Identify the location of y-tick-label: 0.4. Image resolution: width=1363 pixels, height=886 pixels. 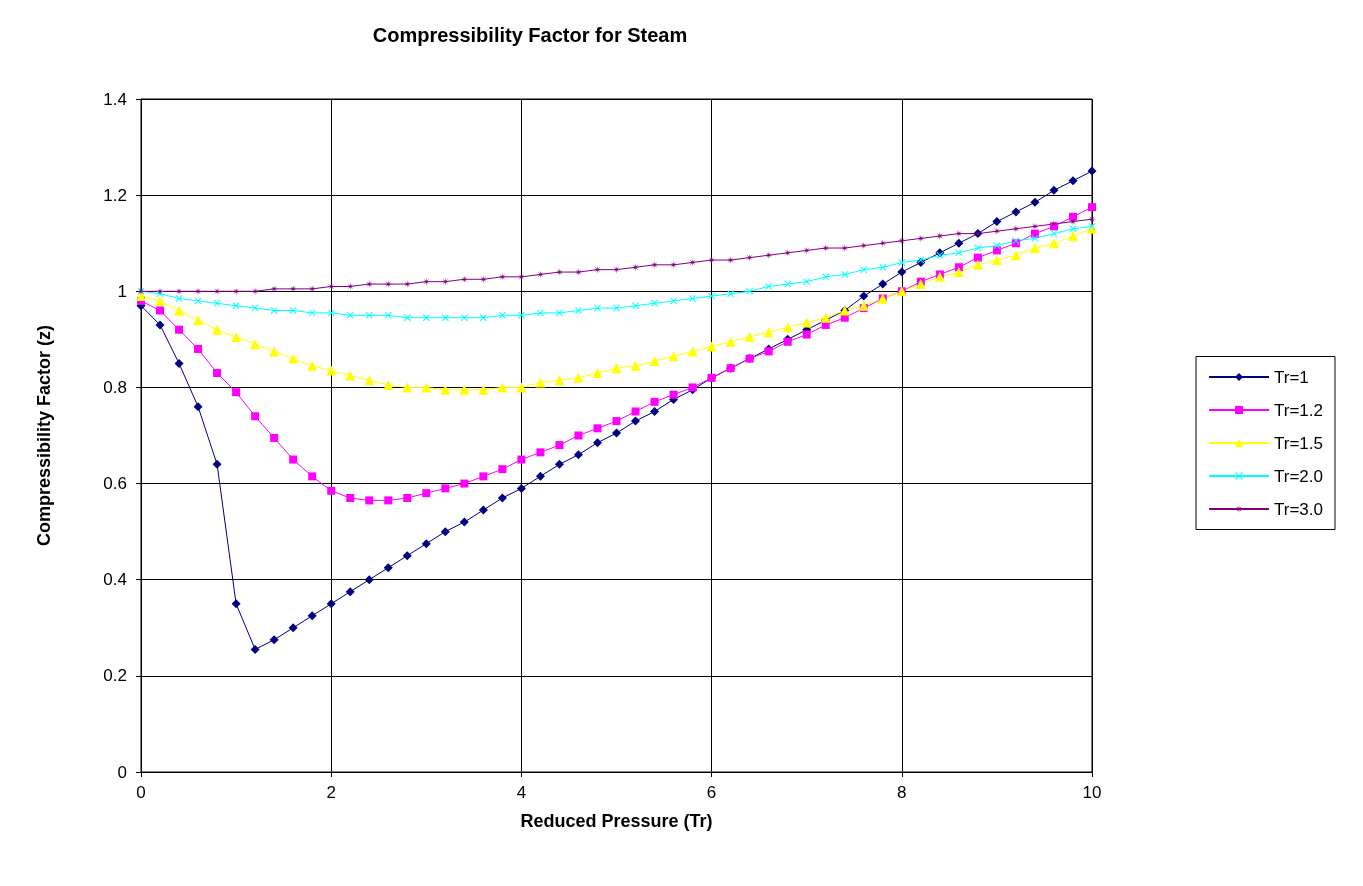
(115, 580).